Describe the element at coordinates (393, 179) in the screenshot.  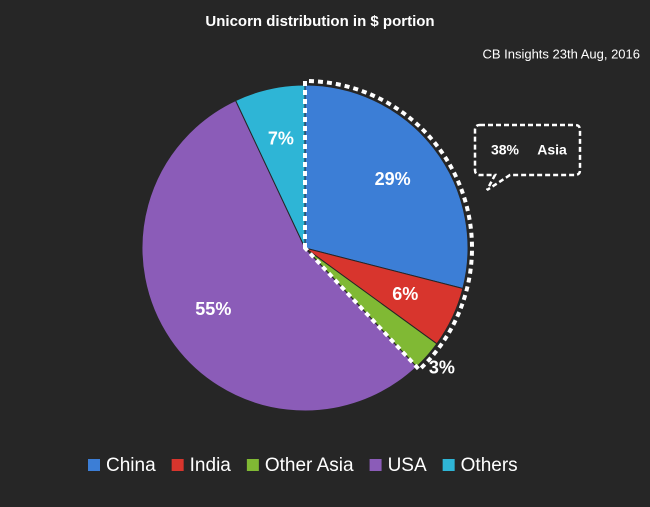
I see `data-label: 29%` at that location.